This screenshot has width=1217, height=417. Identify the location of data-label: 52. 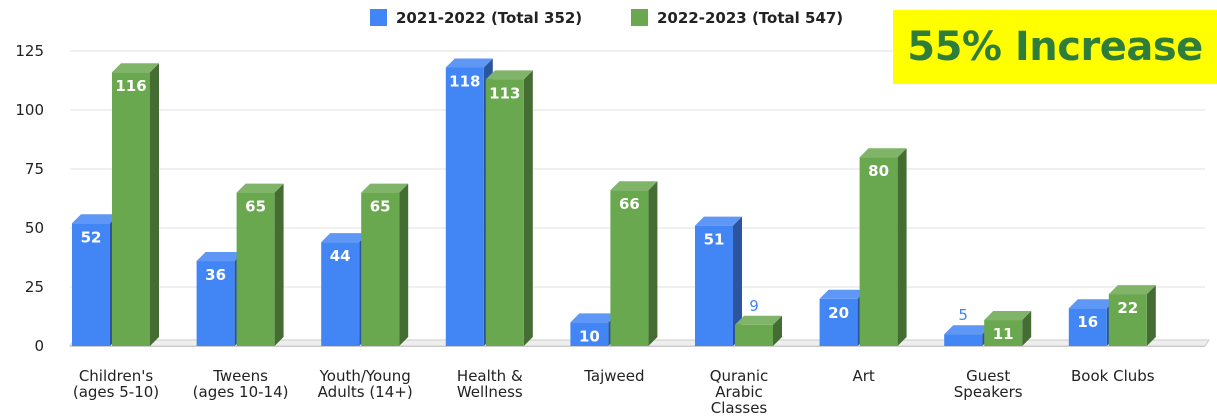
(91, 237).